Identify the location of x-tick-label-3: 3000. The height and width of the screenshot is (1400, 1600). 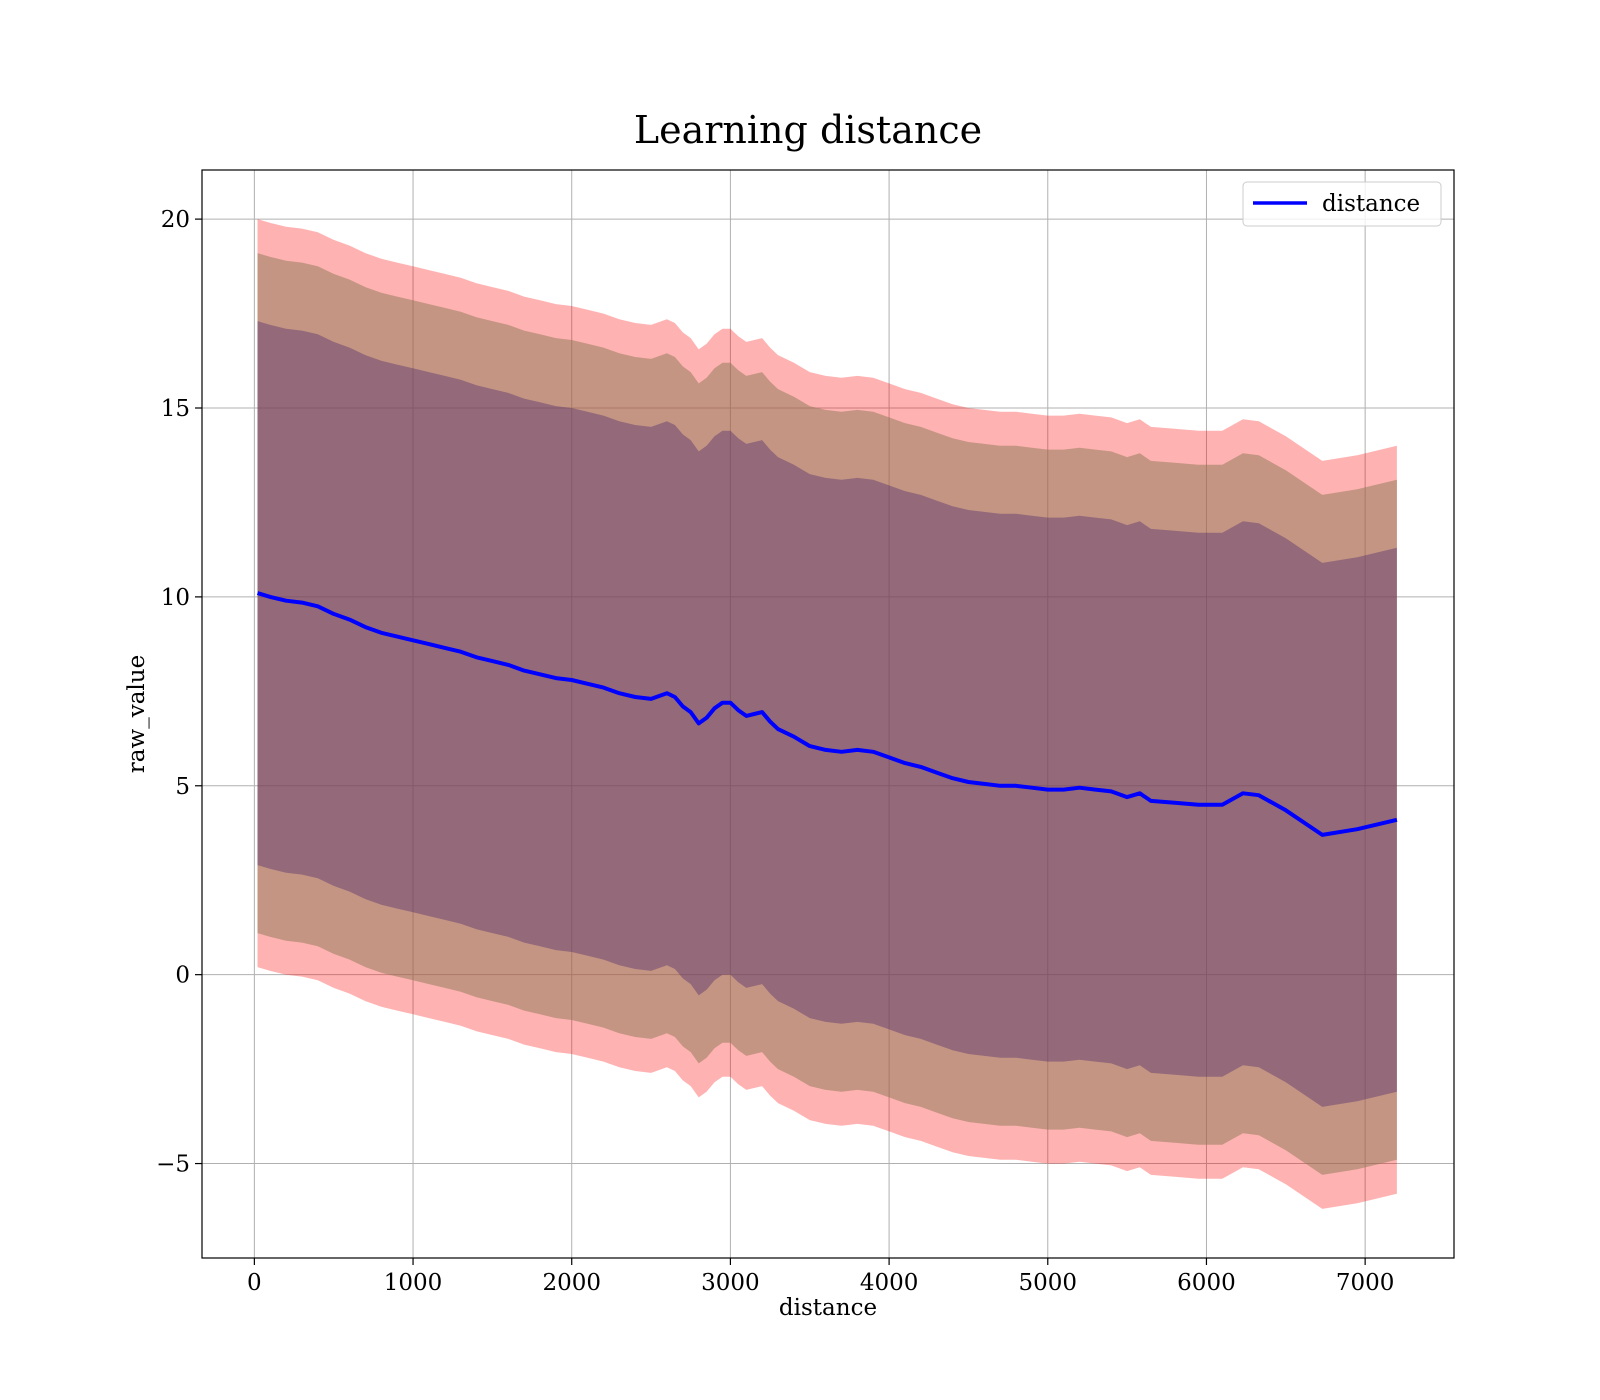
(730, 1283).